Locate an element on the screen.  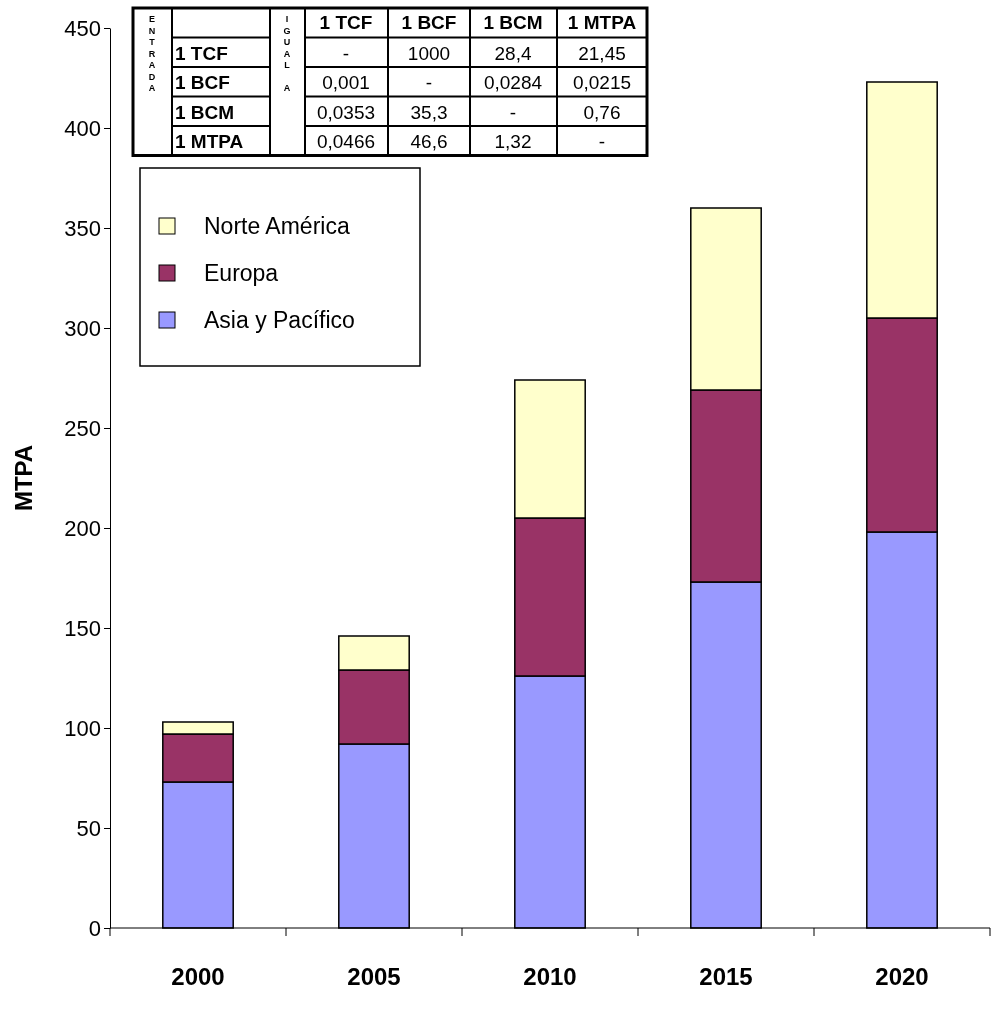
y-tick-label: 100 is located at coordinates (82, 728).